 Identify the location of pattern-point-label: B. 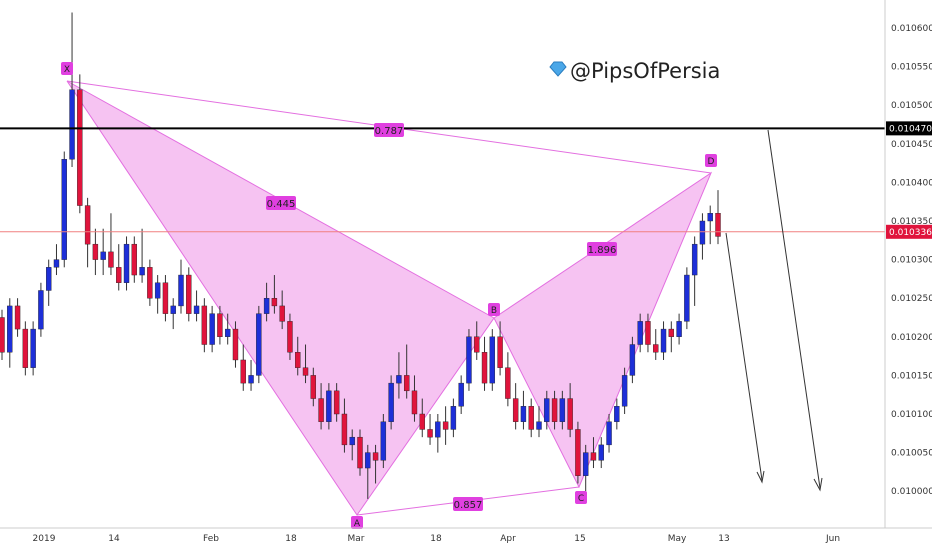
(494, 311).